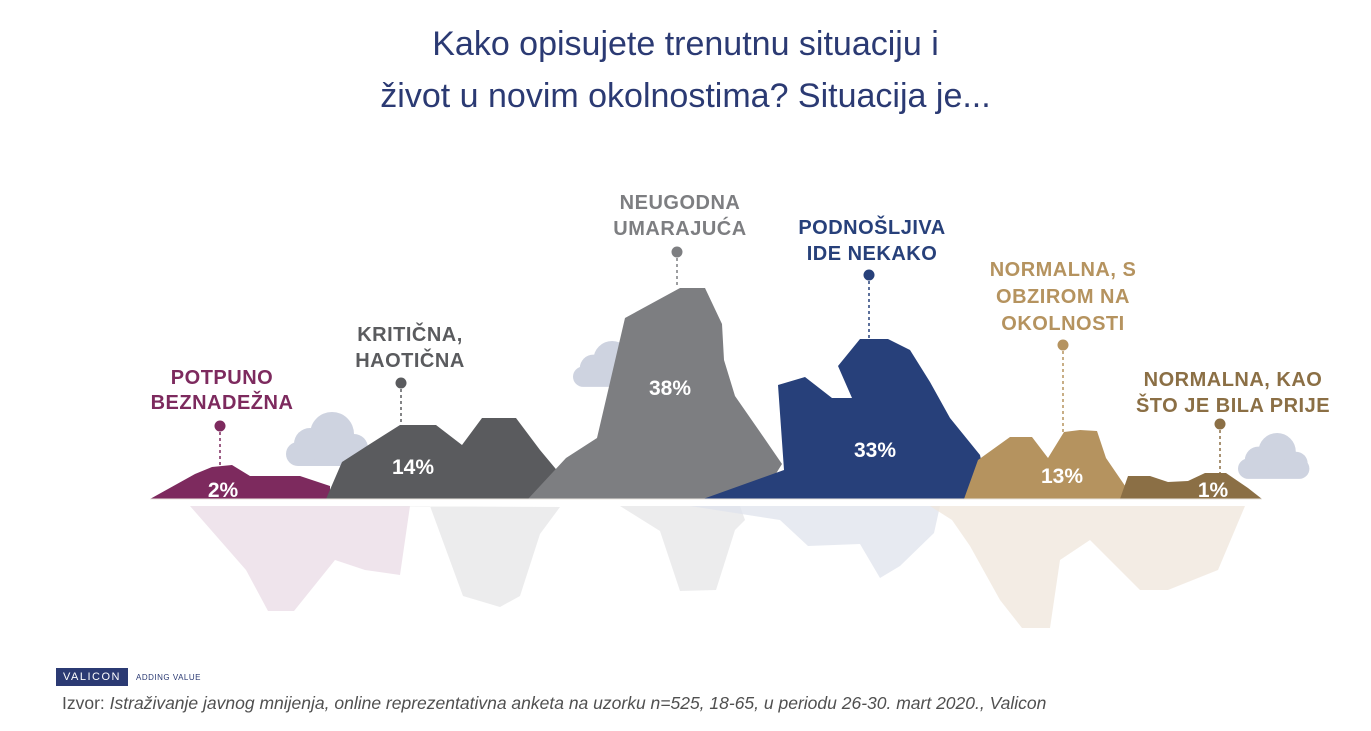 This screenshot has height=731, width=1371. Describe the element at coordinates (410, 347) in the screenshot. I see `category-label-kriticna: KRITIČNA, HAOTIČNA` at that location.